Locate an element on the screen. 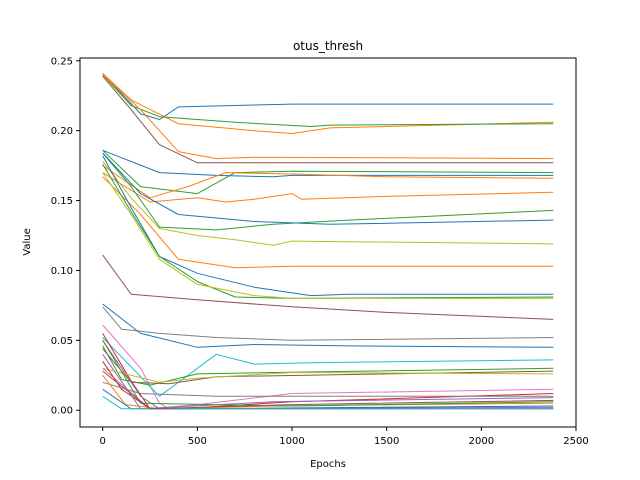 The height and width of the screenshot is (480, 640). y-tick-label: 0.10 is located at coordinates (62, 271).